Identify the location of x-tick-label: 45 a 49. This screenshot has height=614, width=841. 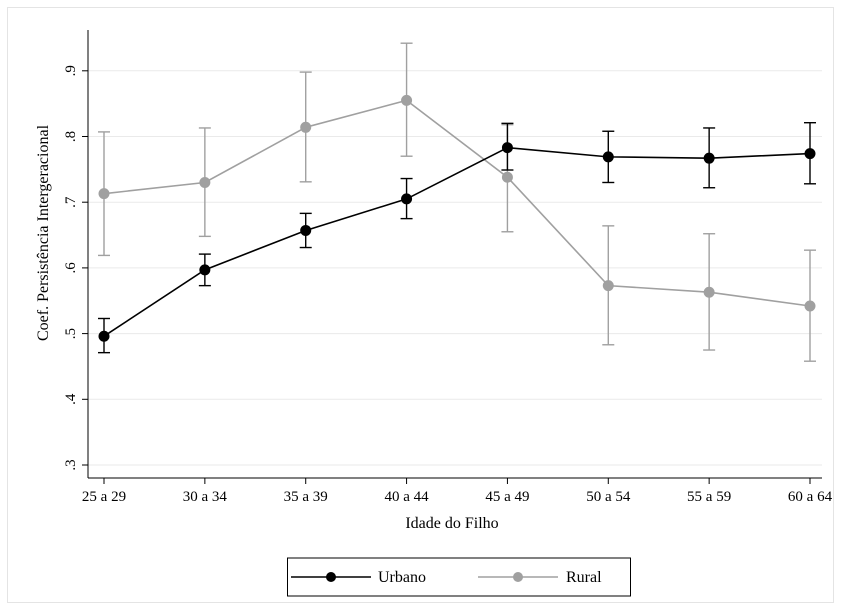
(507, 497).